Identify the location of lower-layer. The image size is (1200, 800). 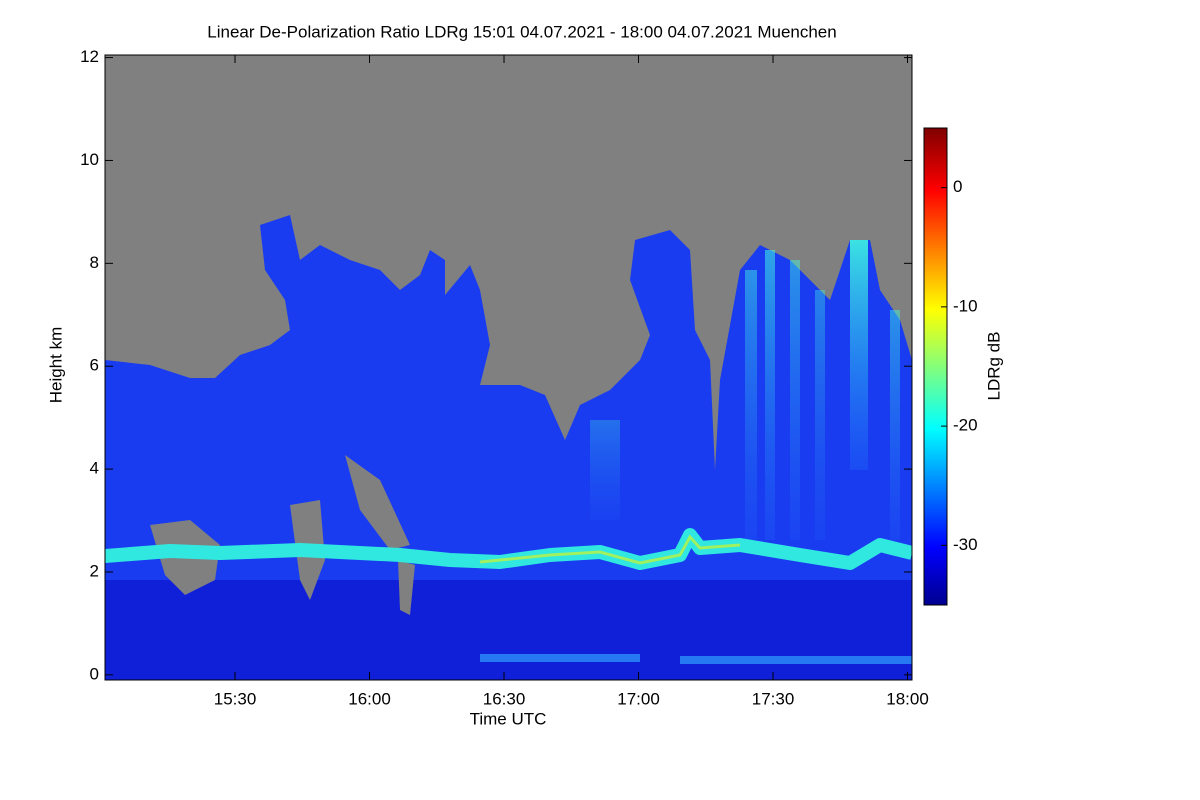
(508, 630).